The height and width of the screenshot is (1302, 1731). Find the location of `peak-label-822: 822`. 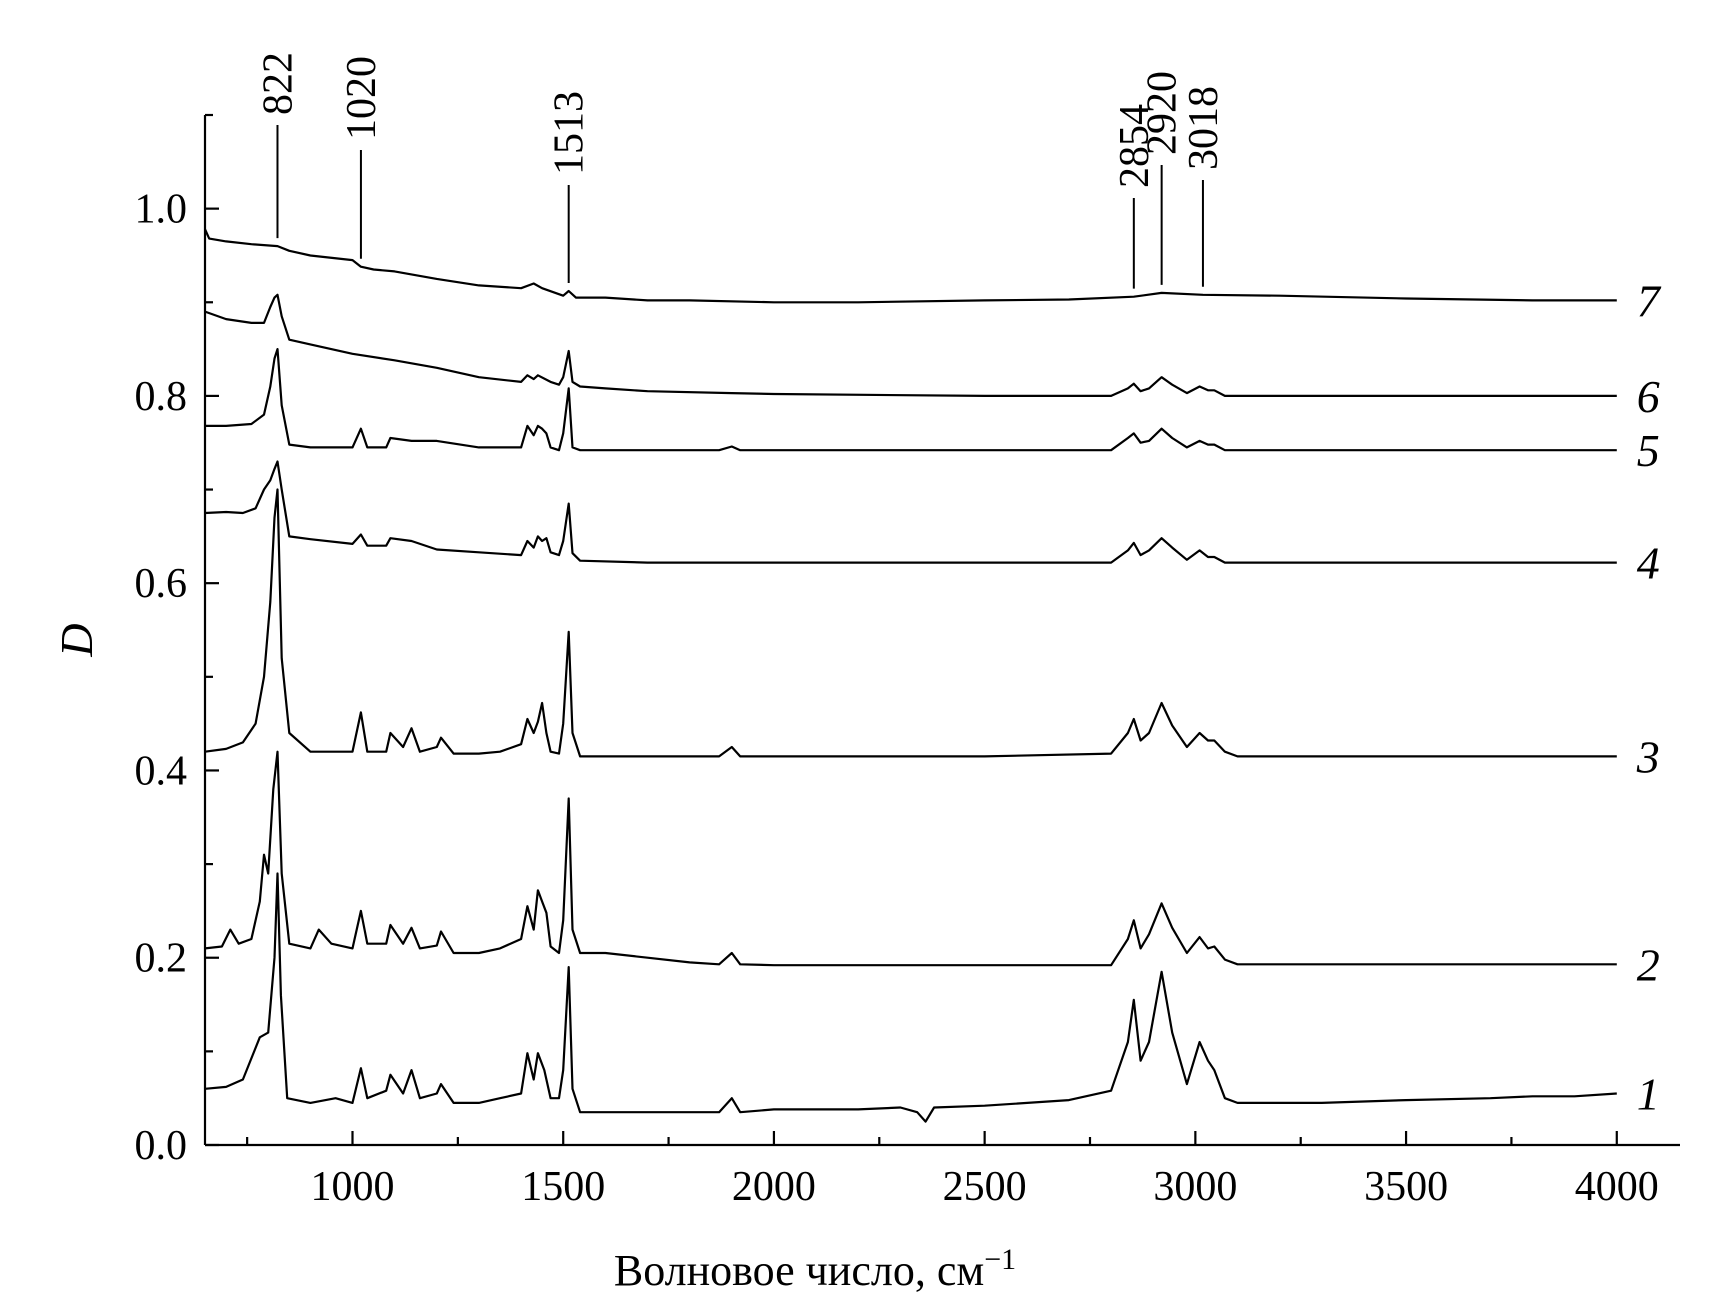

peak-label-822: 822 is located at coordinates (278, 83).